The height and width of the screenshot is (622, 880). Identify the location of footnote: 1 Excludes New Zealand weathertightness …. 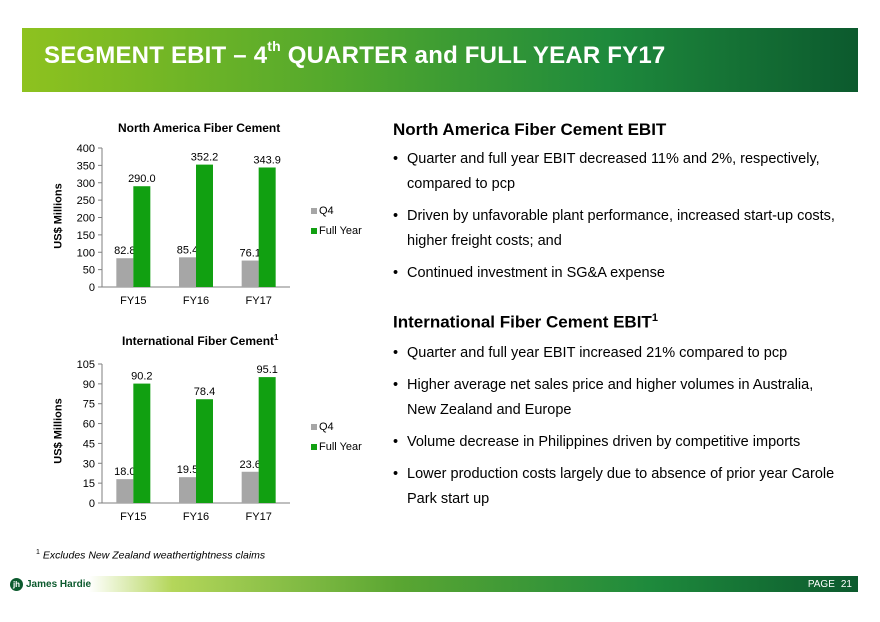
(151, 555).